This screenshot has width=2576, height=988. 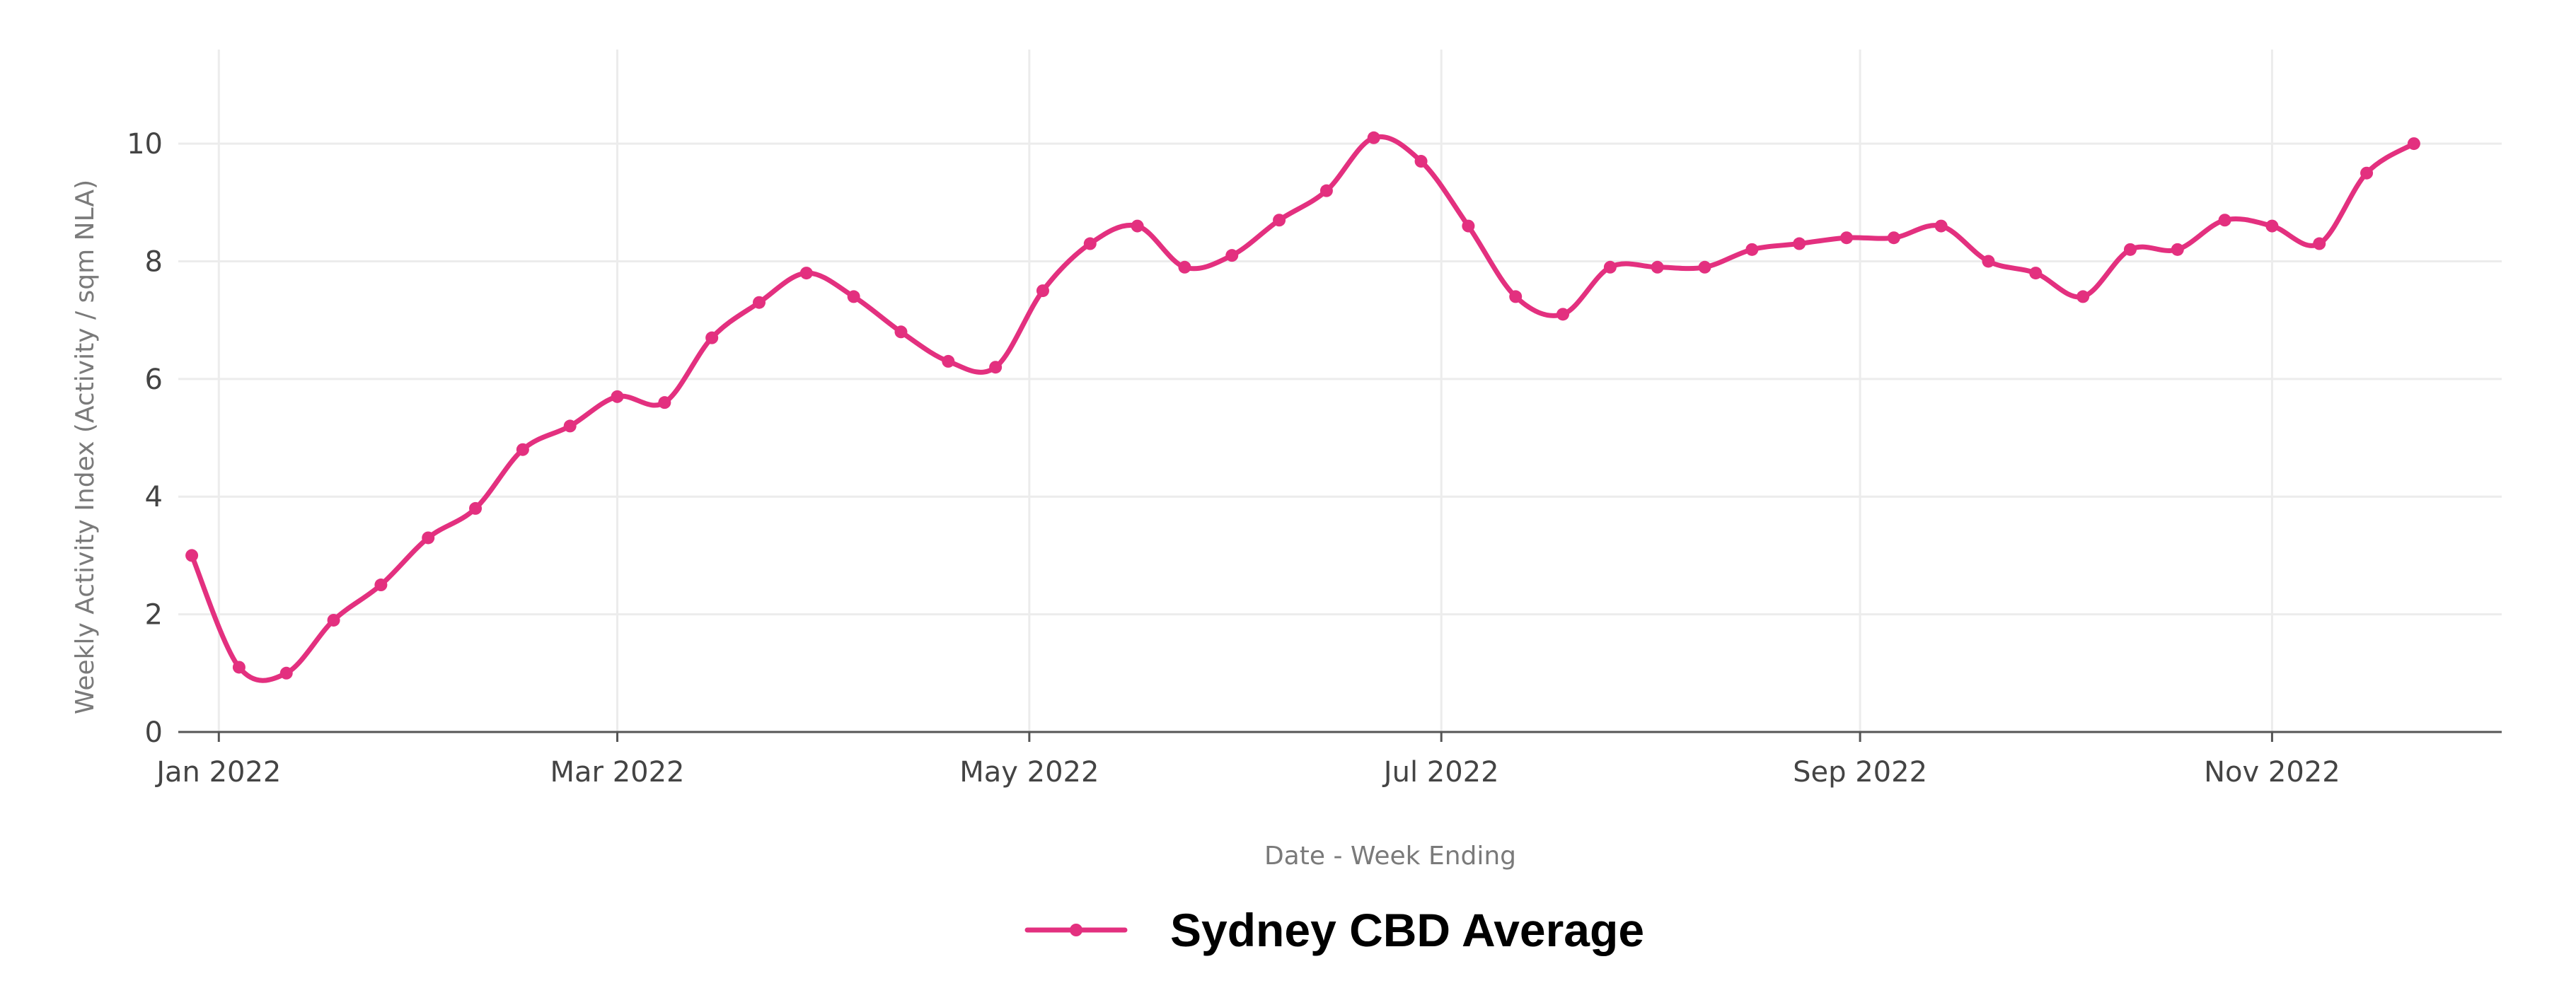 I want to click on x-tick-label: Jul 2022, so click(x=1440, y=772).